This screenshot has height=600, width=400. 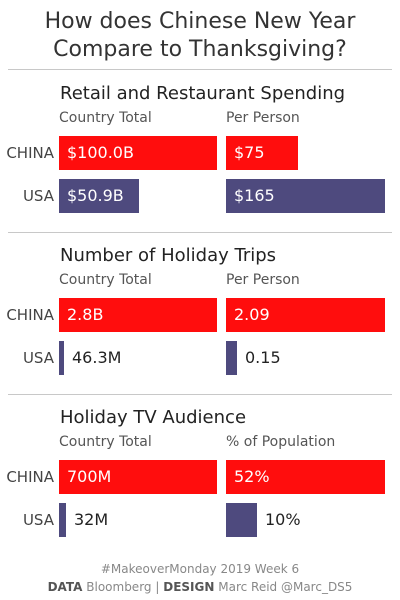 What do you see at coordinates (89, 476) in the screenshot?
I see `data-label: 700M` at bounding box center [89, 476].